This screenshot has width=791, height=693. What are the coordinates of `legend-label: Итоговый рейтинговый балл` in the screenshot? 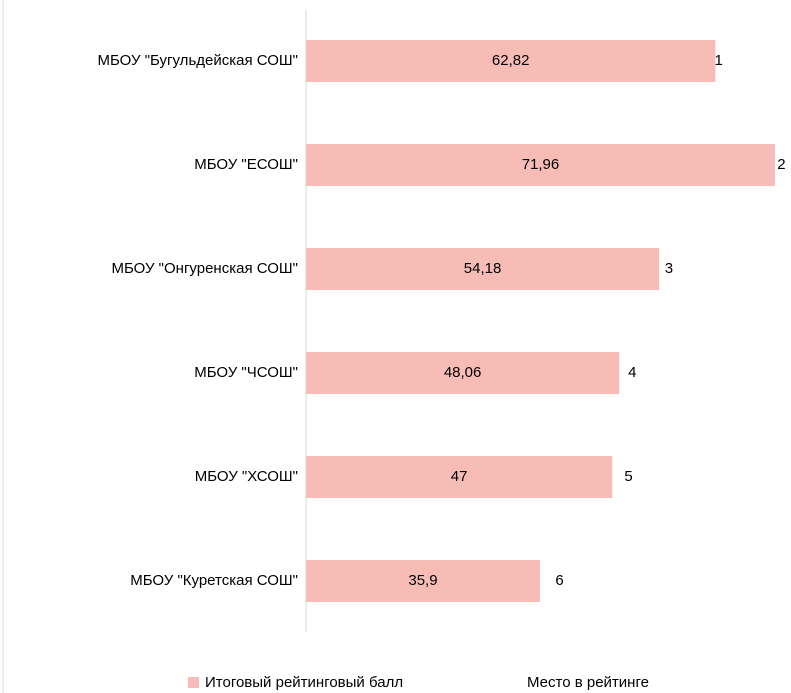 It's located at (304, 682).